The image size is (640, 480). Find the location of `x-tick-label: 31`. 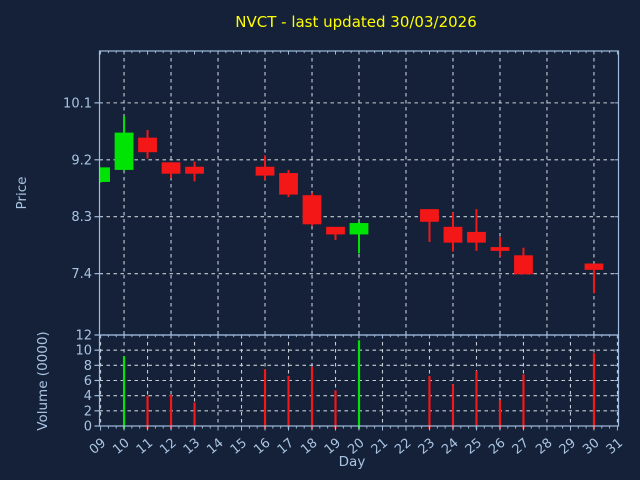

x-tick-label: 31 is located at coordinates (615, 447).